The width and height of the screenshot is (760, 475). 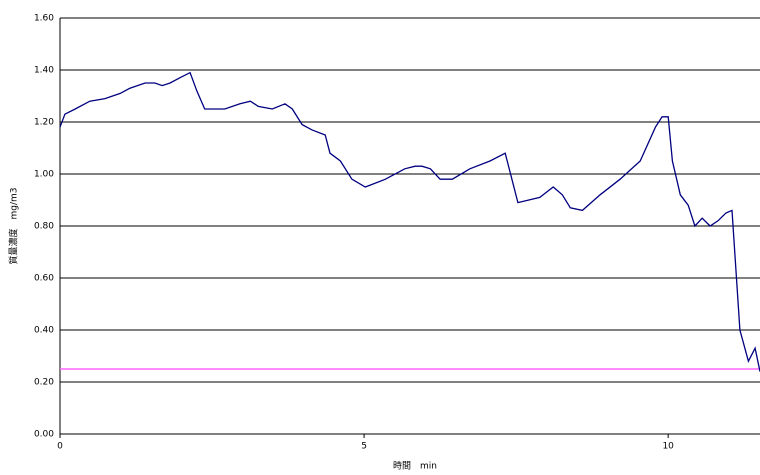 What do you see at coordinates (44, 227) in the screenshot?
I see `y-tick-label: 0.80` at bounding box center [44, 227].